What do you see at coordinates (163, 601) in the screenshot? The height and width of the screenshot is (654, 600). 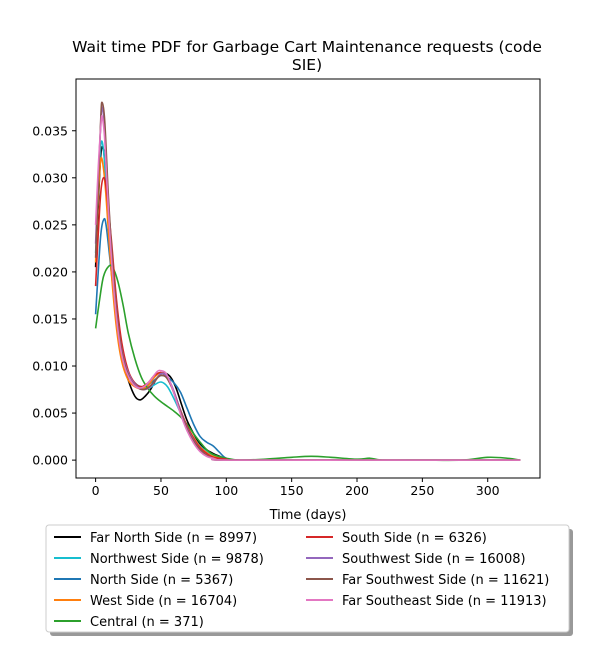 I see `legend-label: West Side (n = 16704)` at bounding box center [163, 601].